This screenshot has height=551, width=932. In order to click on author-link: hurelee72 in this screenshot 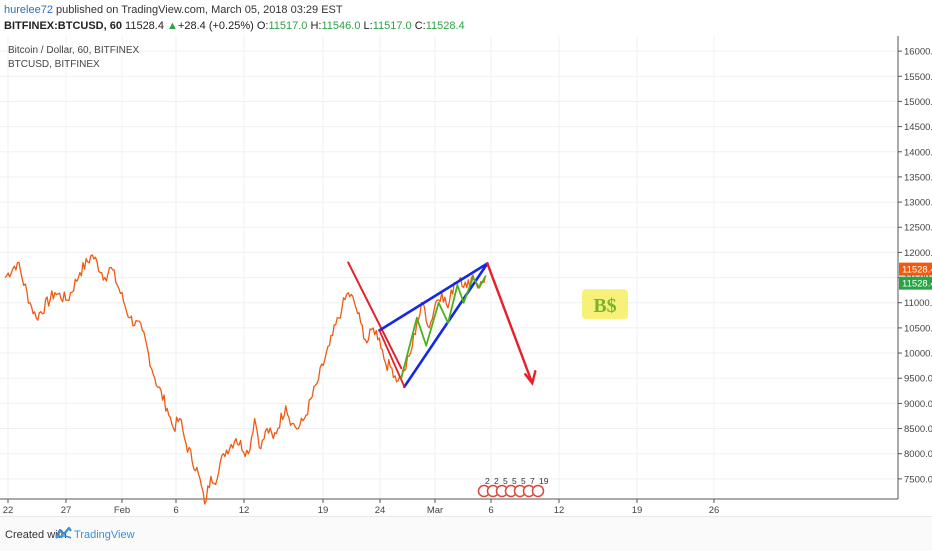, I will do `click(28, 10)`.